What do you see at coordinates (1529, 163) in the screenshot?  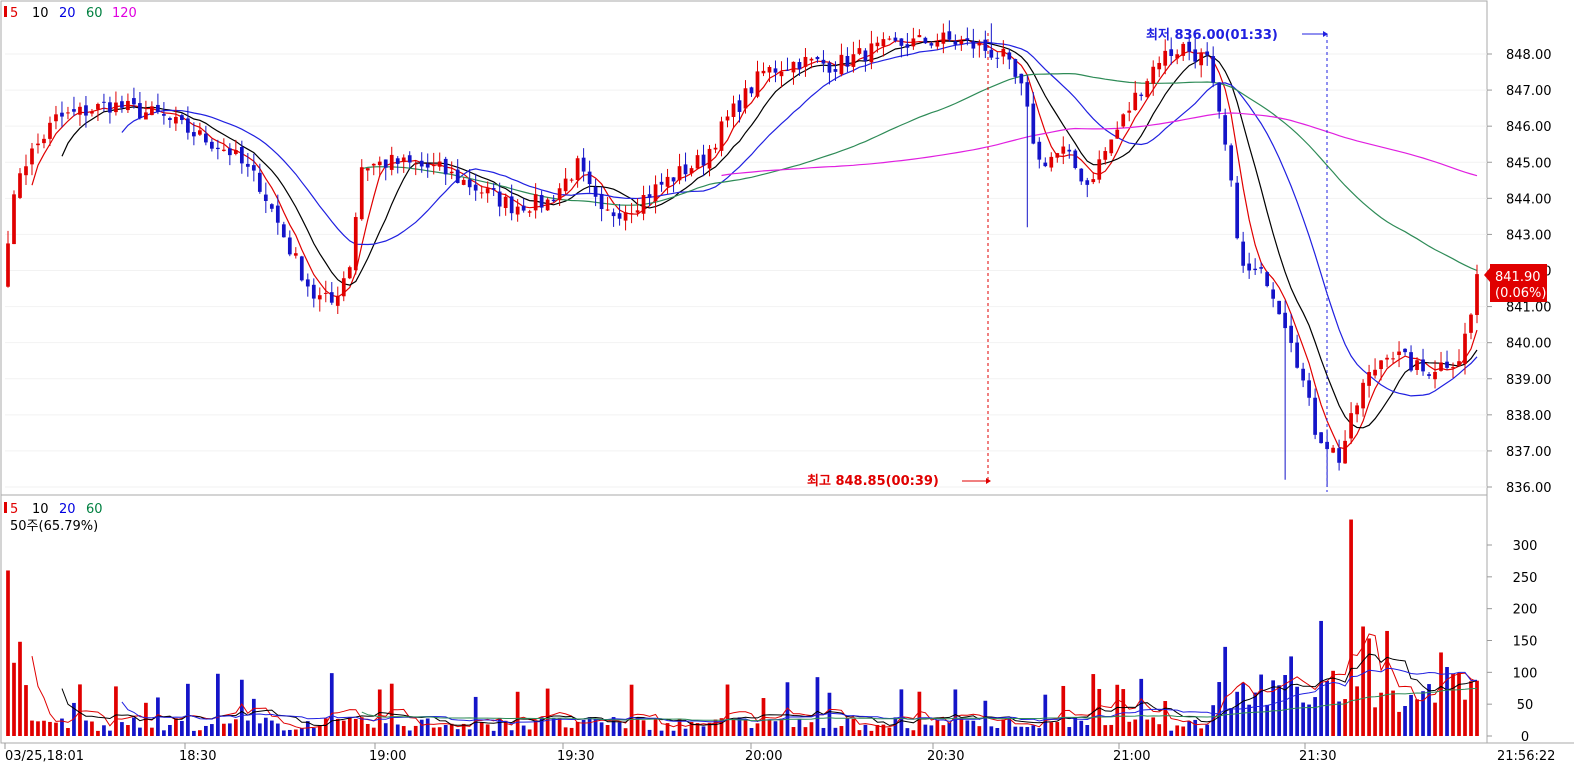 I see `price-tick-label: 845.00` at bounding box center [1529, 163].